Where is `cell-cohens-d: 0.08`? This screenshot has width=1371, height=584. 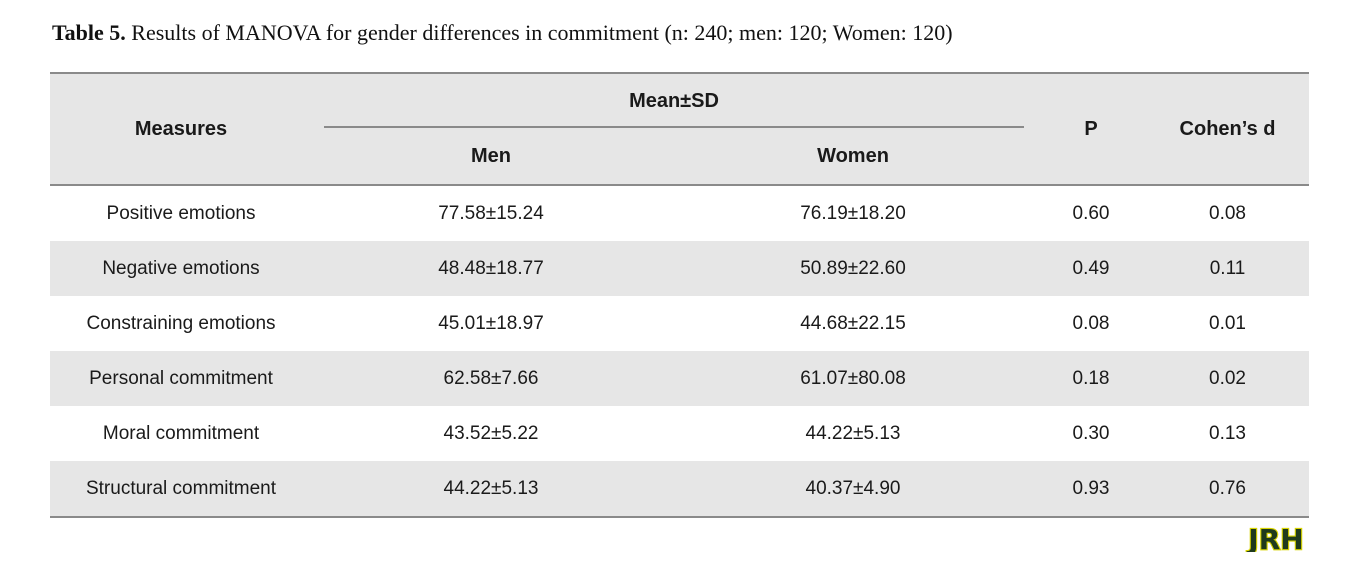
cell-cohens-d: 0.08 is located at coordinates (1227, 213).